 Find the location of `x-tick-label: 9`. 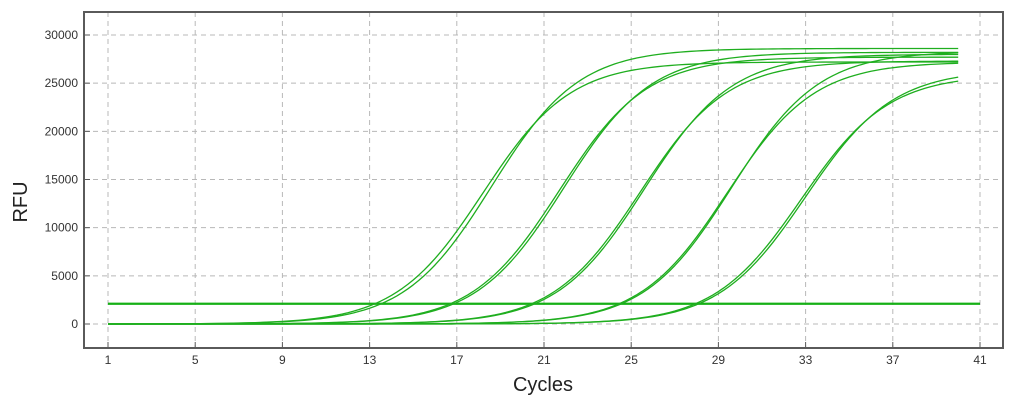

x-tick-label: 9 is located at coordinates (282, 360).